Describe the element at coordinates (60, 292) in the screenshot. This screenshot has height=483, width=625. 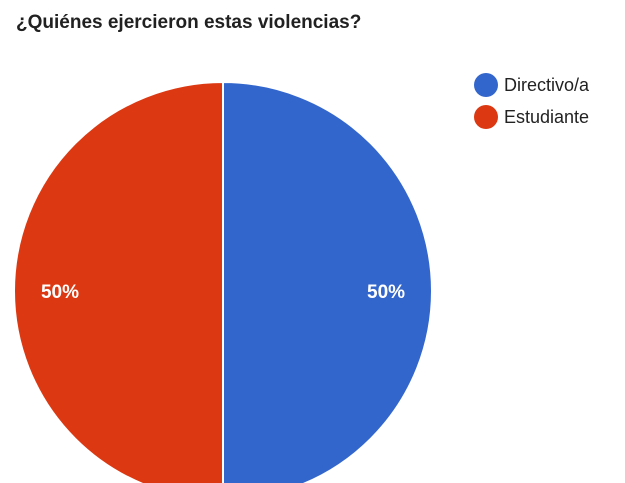
I see `slice-label-estudiante: 50%` at that location.